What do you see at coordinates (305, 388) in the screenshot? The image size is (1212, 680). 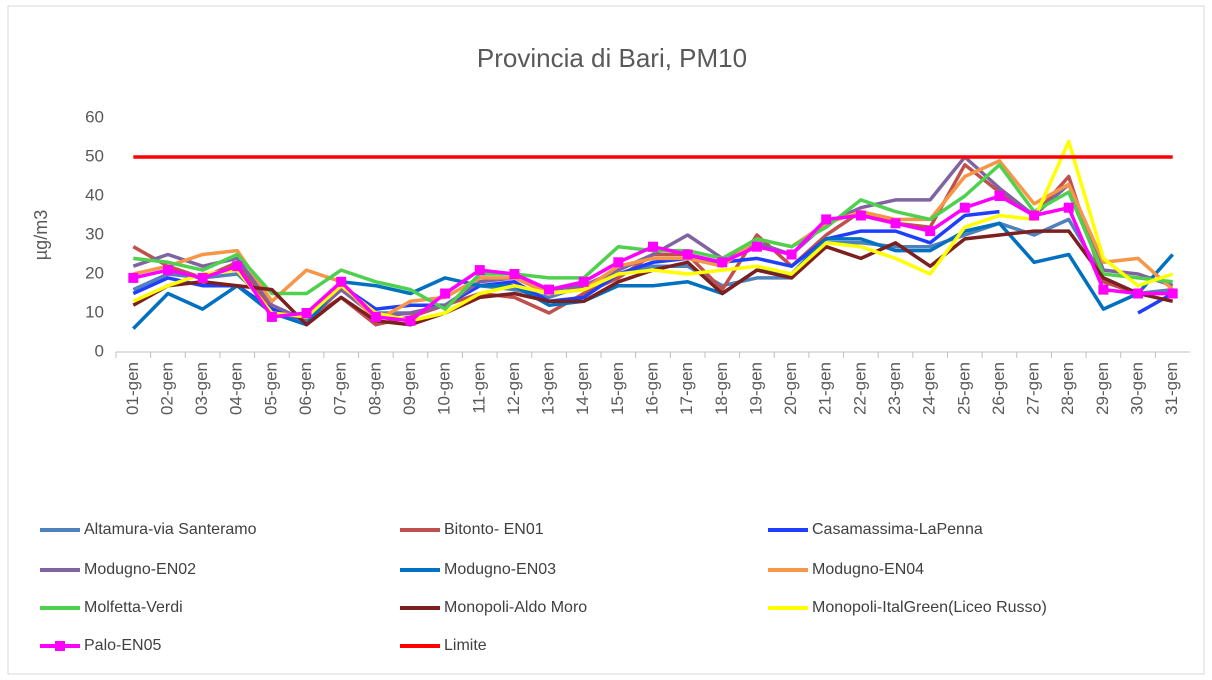 I see `x-tick-label: 06-gen` at bounding box center [305, 388].